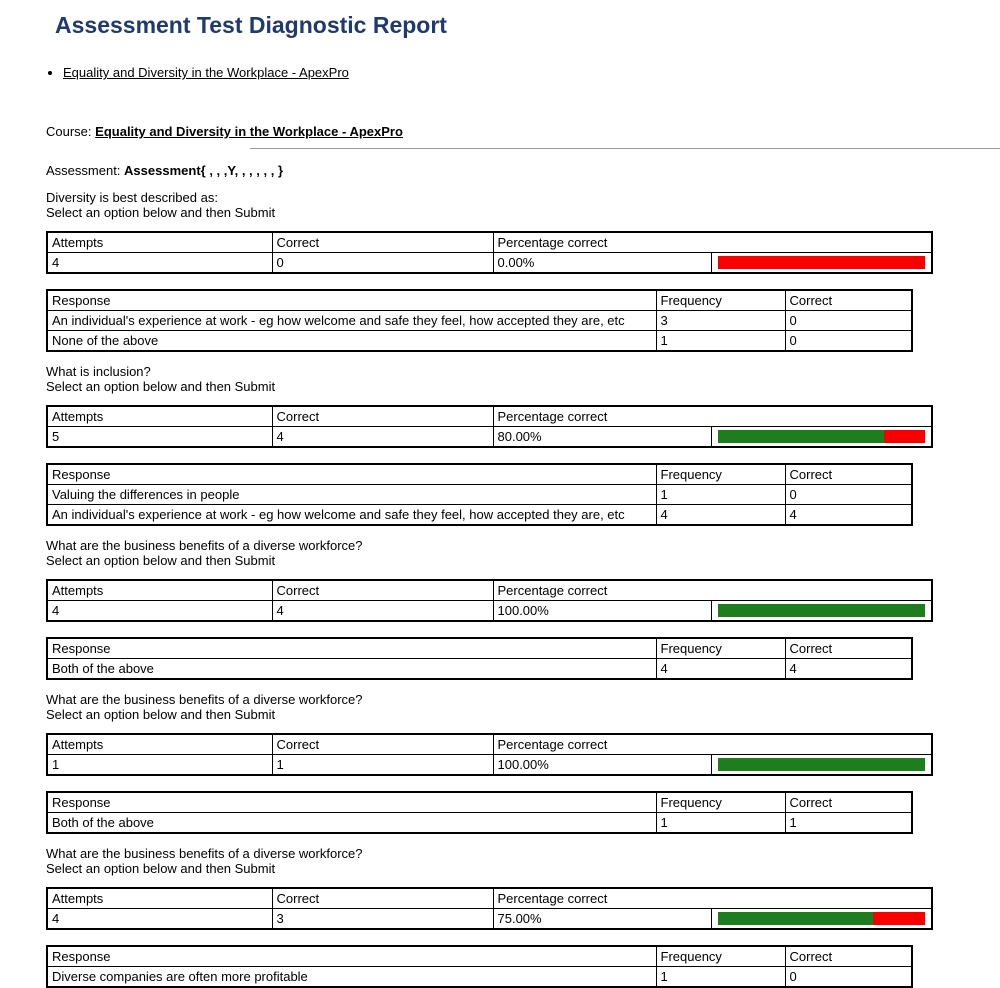 The width and height of the screenshot is (1000, 988). Describe the element at coordinates (351, 494) in the screenshot. I see `response-text: Valuing the differences in people` at that location.